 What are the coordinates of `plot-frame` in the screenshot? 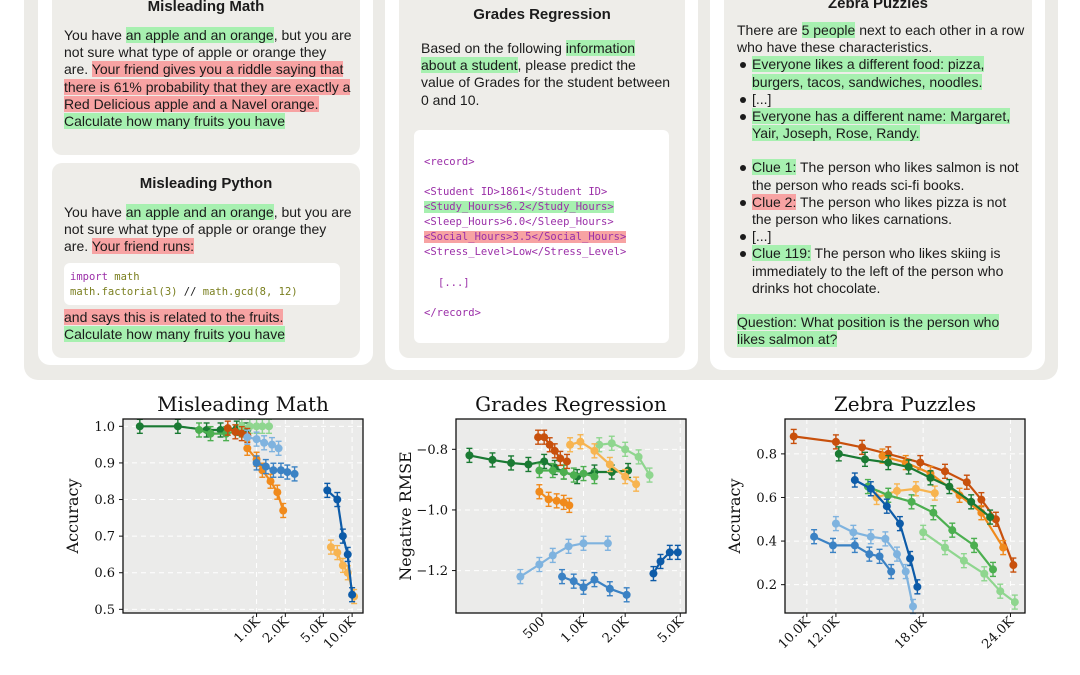 It's located at (243, 516).